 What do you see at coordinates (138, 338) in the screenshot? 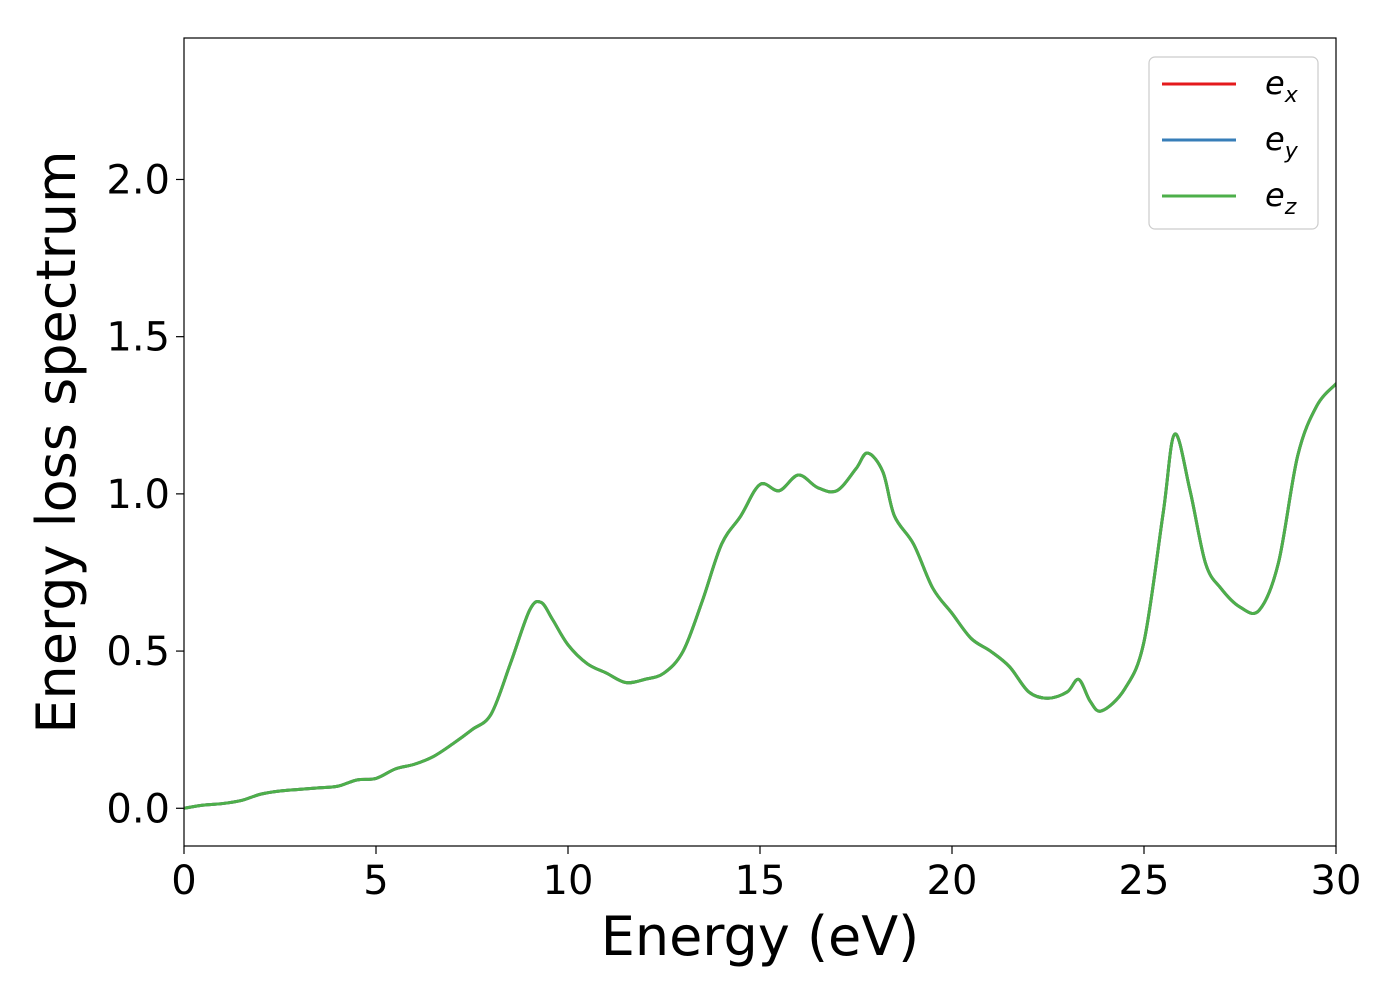
I see `y-tick-label: 1.5` at bounding box center [138, 338].